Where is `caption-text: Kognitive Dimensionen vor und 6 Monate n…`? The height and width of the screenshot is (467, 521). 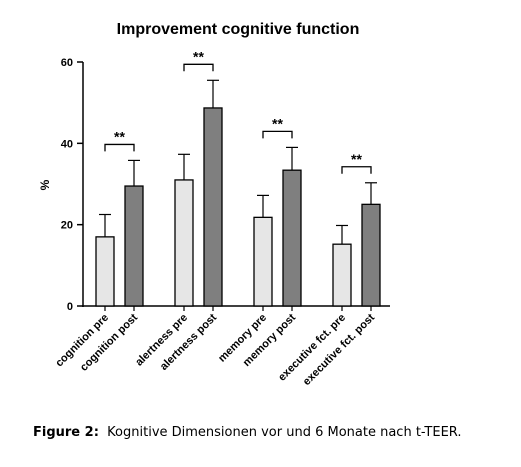
caption-text: Kognitive Dimensionen vor und 6 Monate n… is located at coordinates (284, 432).